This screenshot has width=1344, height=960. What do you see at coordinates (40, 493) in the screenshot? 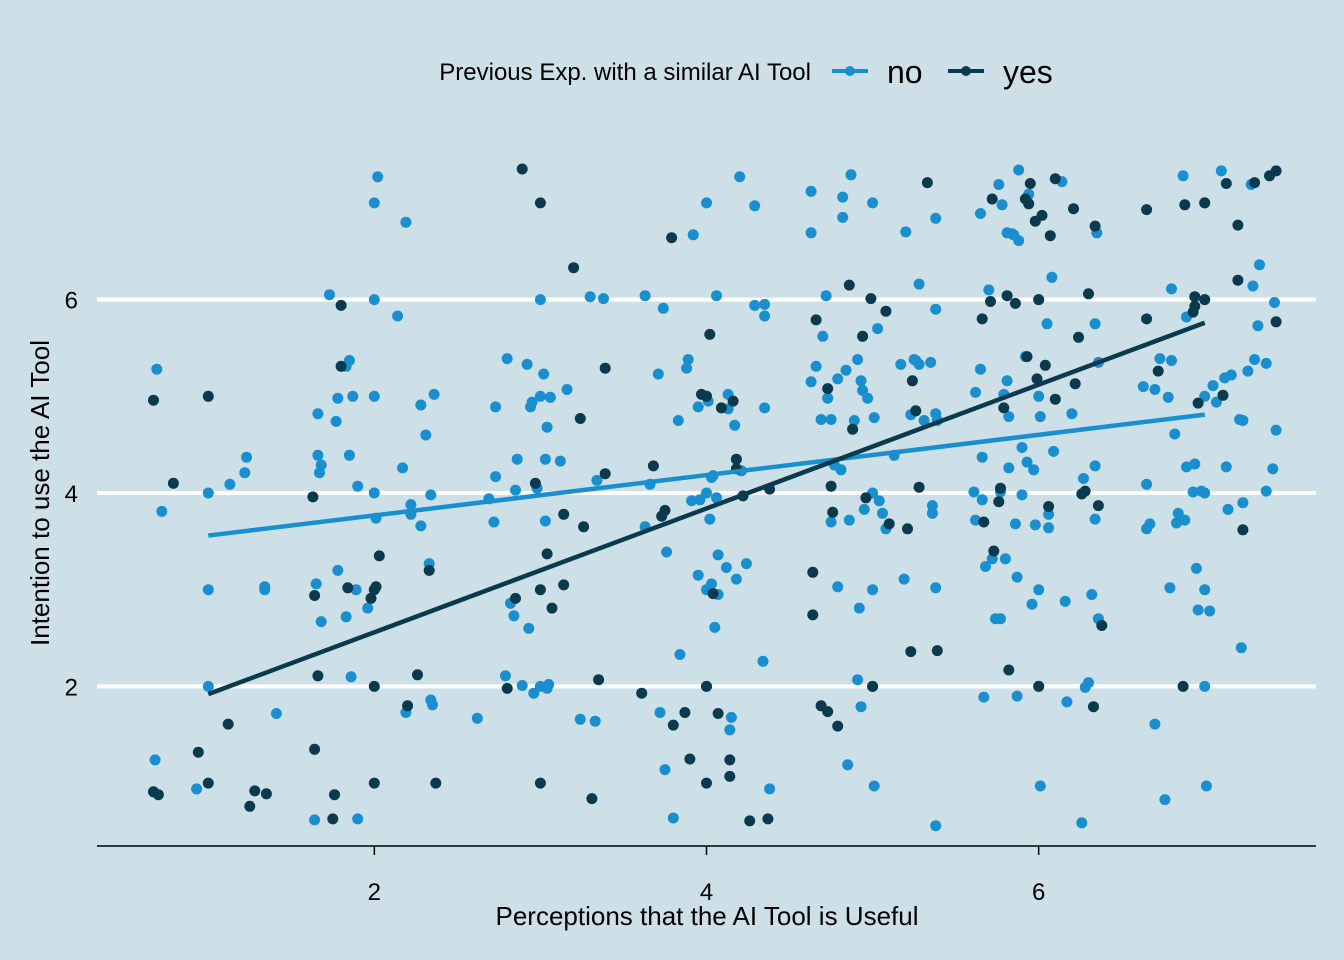
I see `y-axis-label: Intention to use the AI Tool` at bounding box center [40, 493].